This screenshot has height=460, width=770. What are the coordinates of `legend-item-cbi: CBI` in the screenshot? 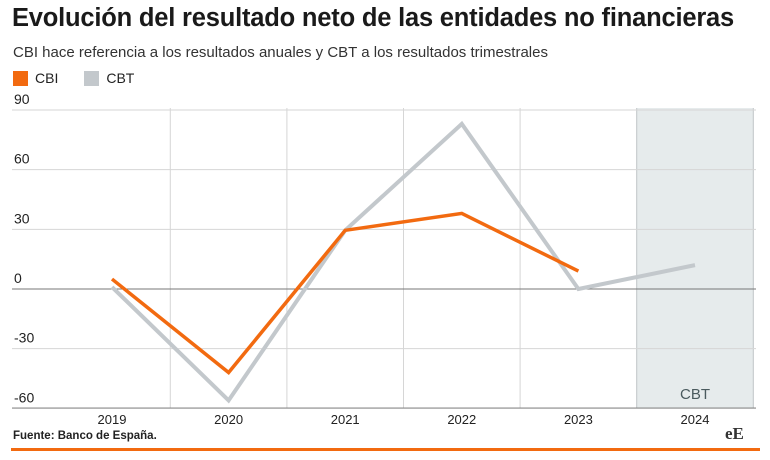 It's located at (35, 78).